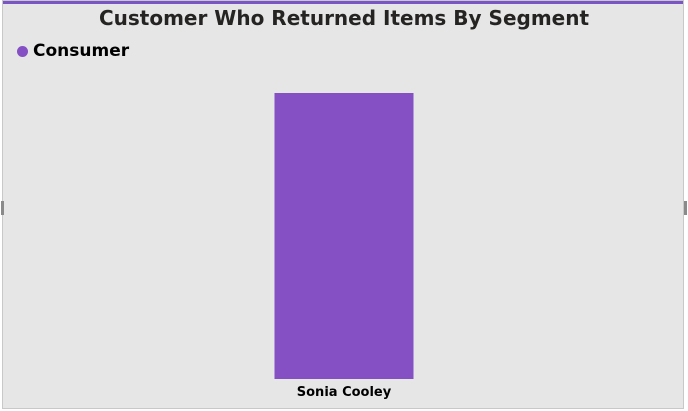 The height and width of the screenshot is (411, 688). What do you see at coordinates (344, 392) in the screenshot?
I see `x-tick-label: Sonia Cooley` at bounding box center [344, 392].